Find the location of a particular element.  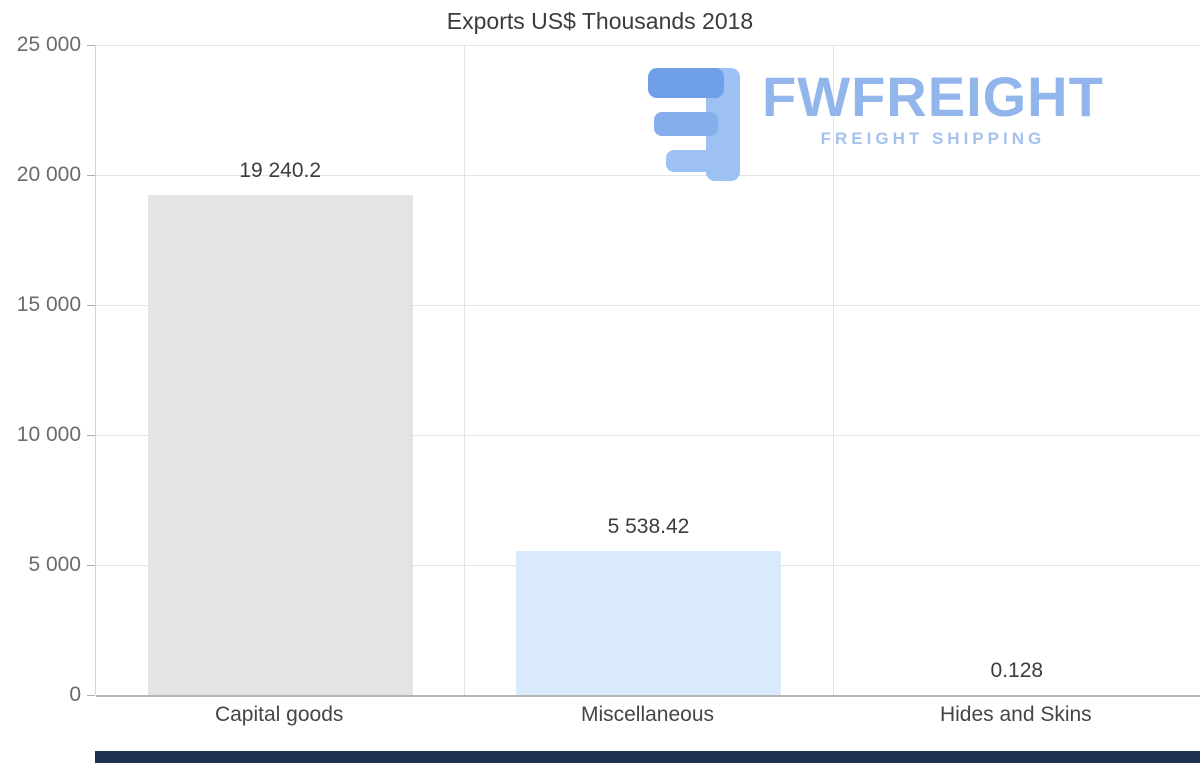

logo-text-block: FWFREIGHT FREIGHT SHIPPING is located at coordinates (933, 107).